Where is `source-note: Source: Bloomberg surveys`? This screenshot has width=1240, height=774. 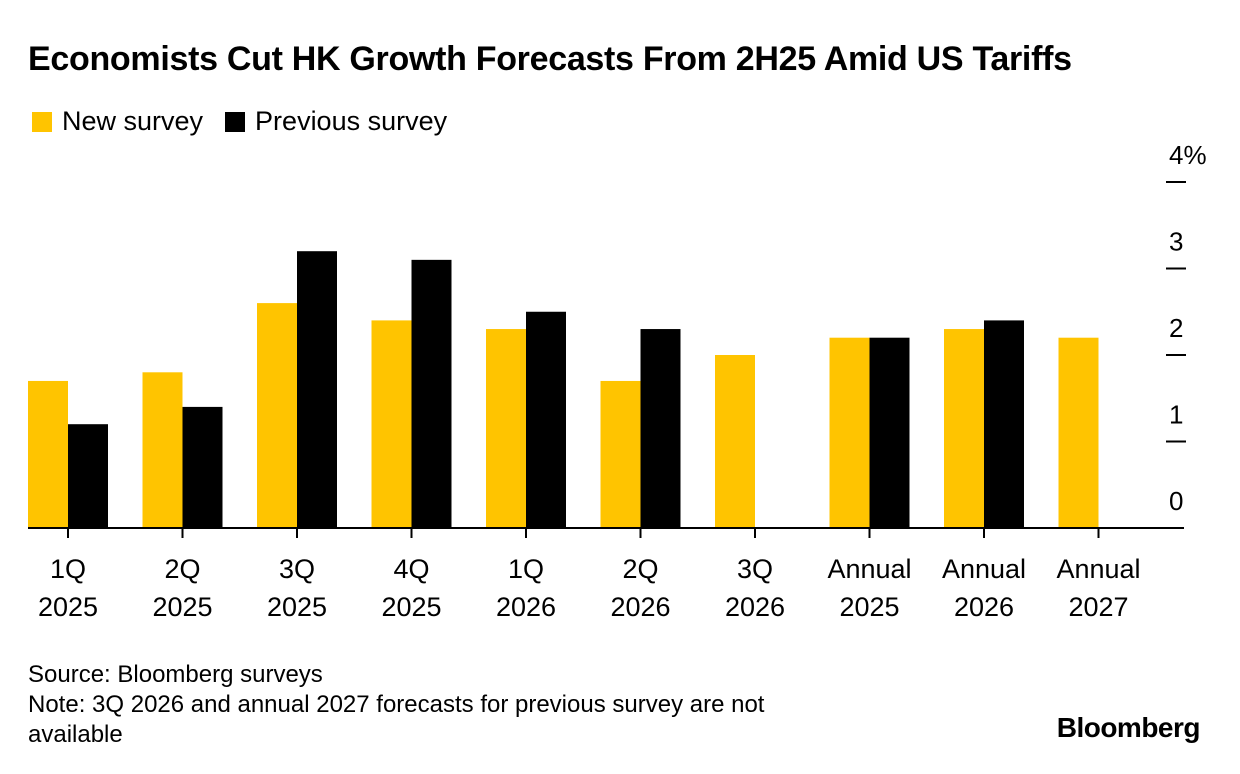 source-note: Source: Bloomberg surveys is located at coordinates (175, 674).